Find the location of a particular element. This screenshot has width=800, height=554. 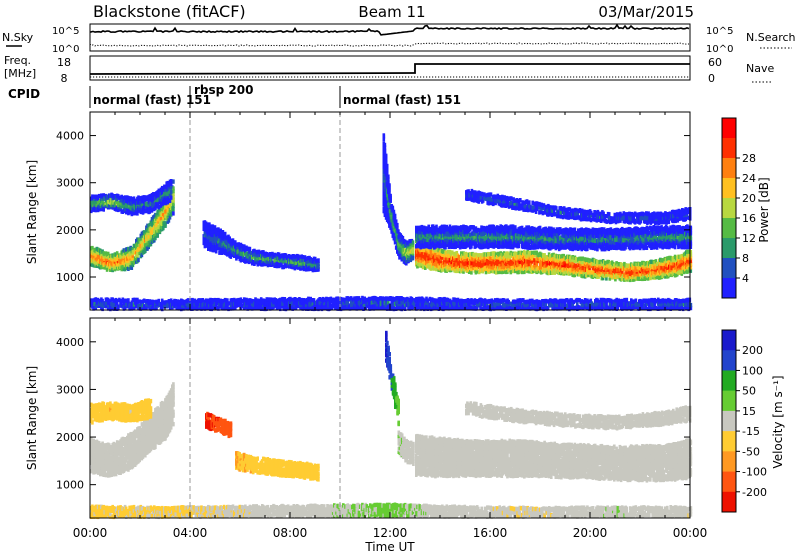

noise-left-tick-bottom: 10^0 is located at coordinates (65, 49).